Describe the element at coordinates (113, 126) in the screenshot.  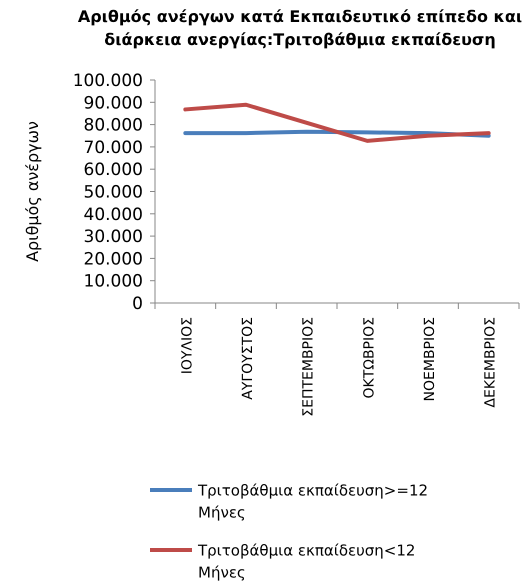
I see `y-tick-label: 80.000` at that location.